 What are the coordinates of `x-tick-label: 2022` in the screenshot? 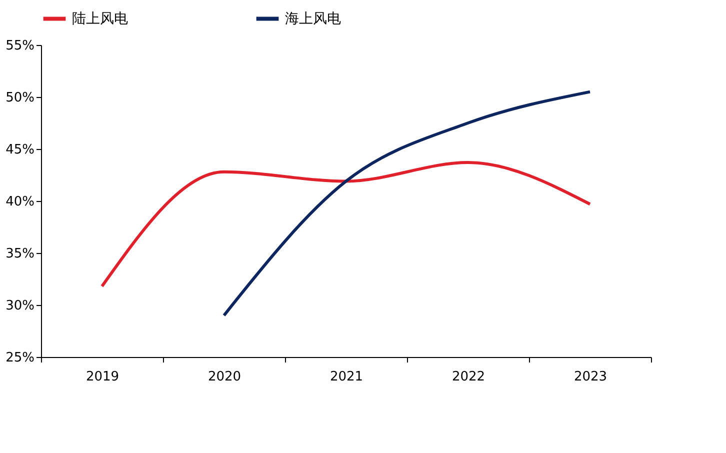 It's located at (469, 377).